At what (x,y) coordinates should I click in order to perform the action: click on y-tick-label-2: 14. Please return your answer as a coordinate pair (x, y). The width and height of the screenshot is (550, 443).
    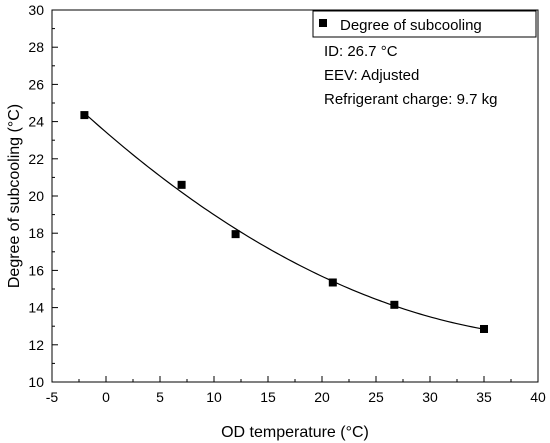
    Looking at the image, I should click on (36, 308).